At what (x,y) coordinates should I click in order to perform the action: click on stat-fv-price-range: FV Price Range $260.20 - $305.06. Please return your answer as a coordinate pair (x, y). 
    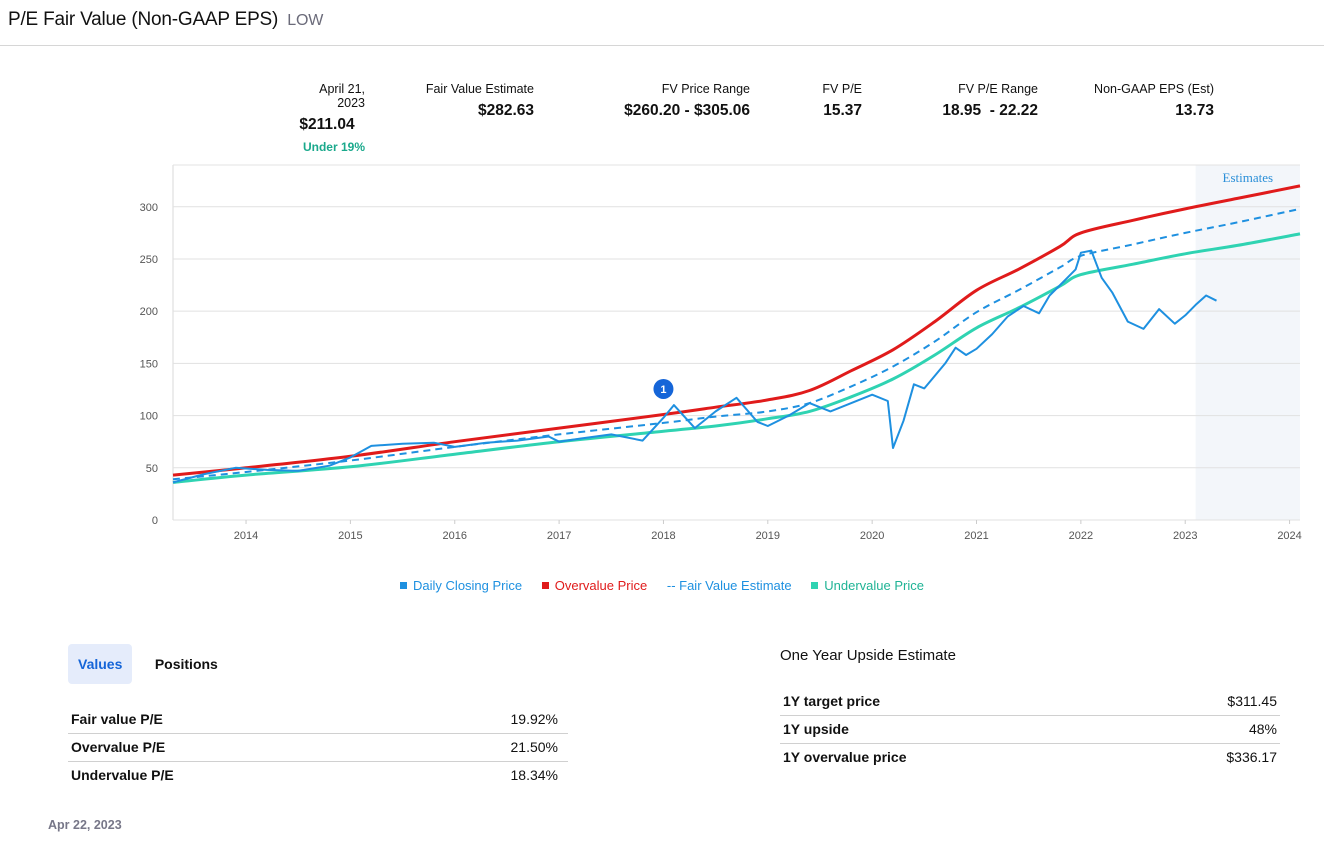
    Looking at the image, I should click on (675, 101).